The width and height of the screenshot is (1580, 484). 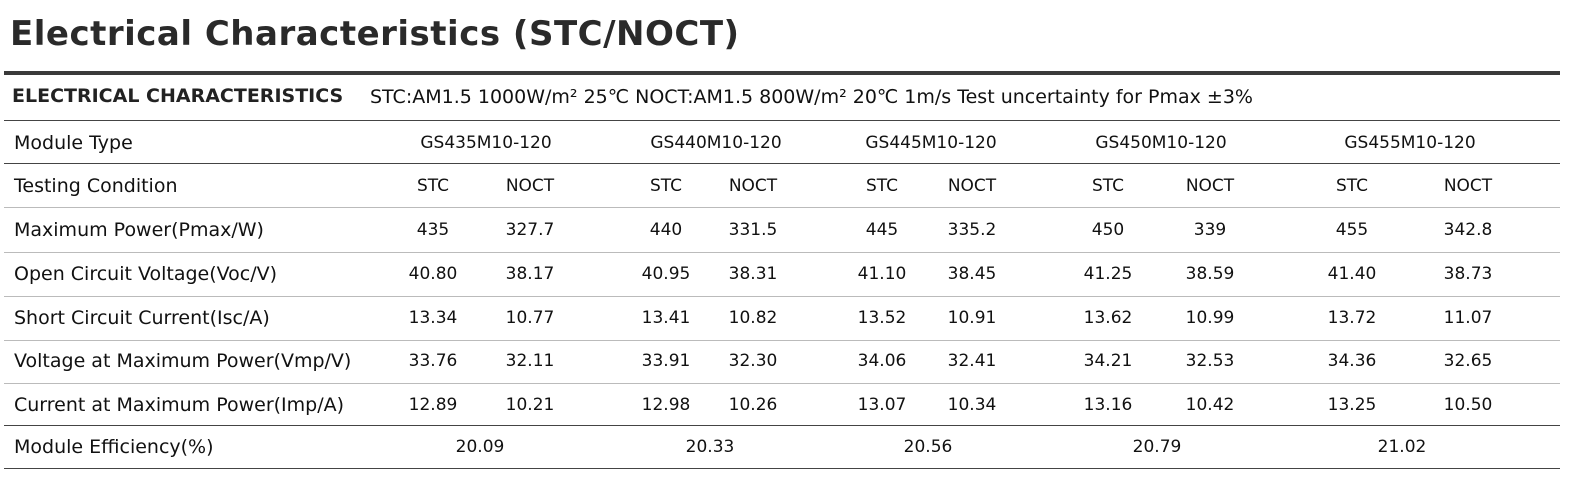 What do you see at coordinates (882, 230) in the screenshot?
I see `cell: 445` at bounding box center [882, 230].